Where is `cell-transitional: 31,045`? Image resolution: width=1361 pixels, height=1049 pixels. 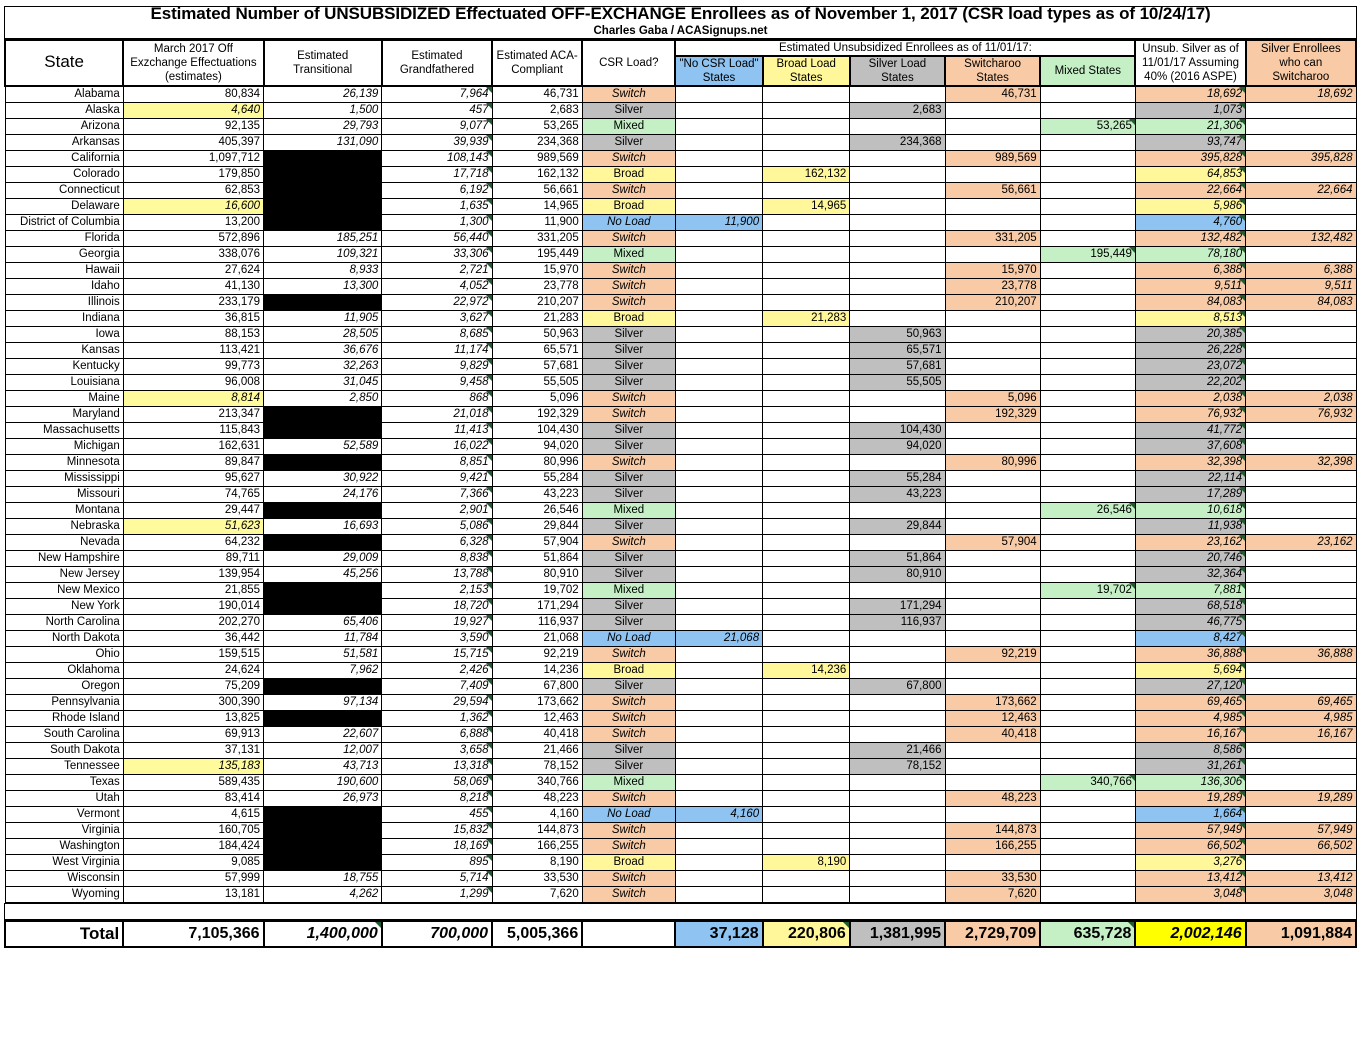
cell-transitional: 31,045 is located at coordinates (323, 382).